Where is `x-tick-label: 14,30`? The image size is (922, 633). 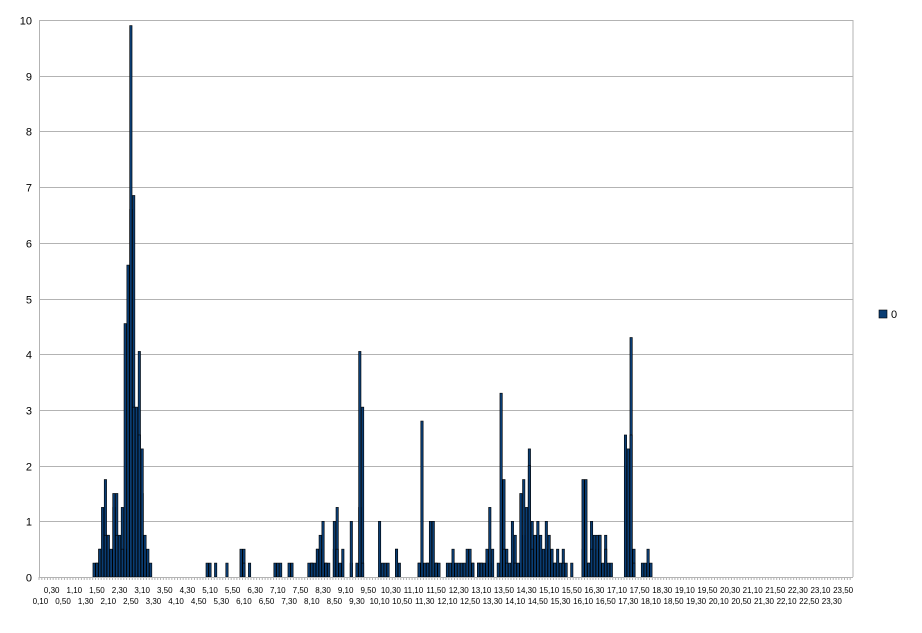
x-tick-label: 14,30 is located at coordinates (527, 590).